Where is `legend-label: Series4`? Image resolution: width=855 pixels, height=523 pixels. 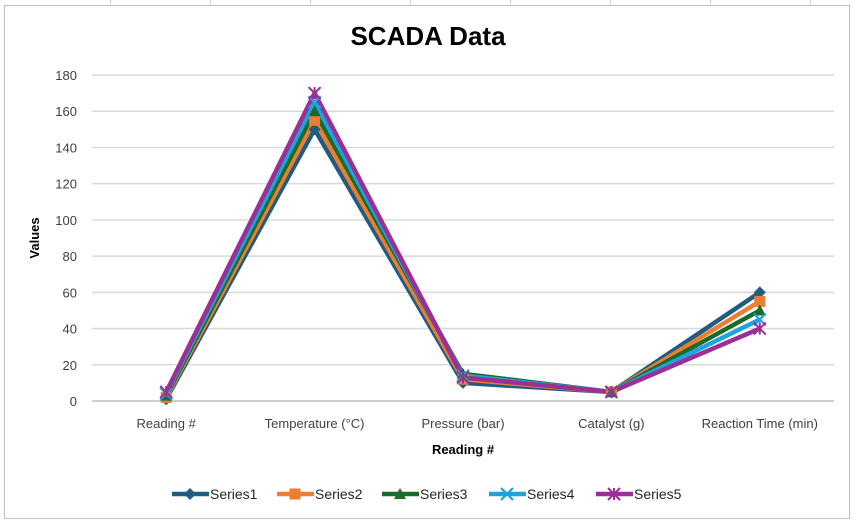
legend-label: Series4 is located at coordinates (551, 494).